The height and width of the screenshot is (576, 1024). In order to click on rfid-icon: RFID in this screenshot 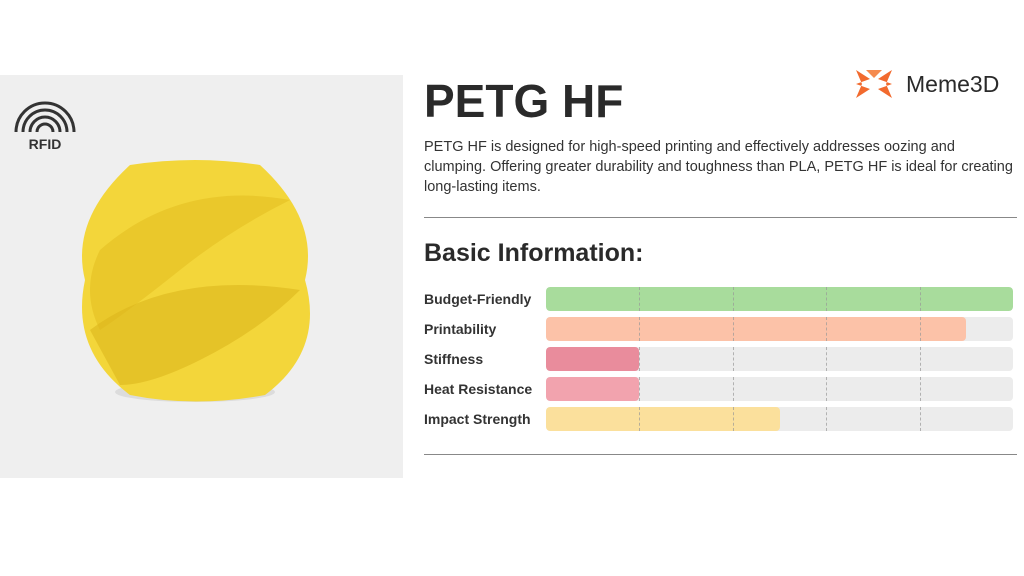, I will do `click(45, 128)`.